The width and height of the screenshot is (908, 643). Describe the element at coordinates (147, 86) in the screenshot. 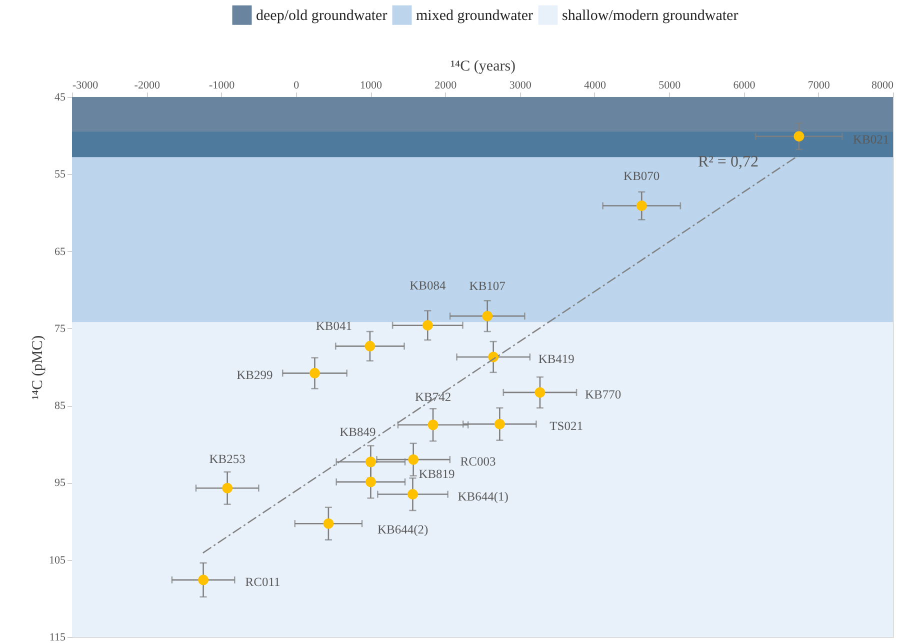

I see `x-tick-label: -2000` at that location.